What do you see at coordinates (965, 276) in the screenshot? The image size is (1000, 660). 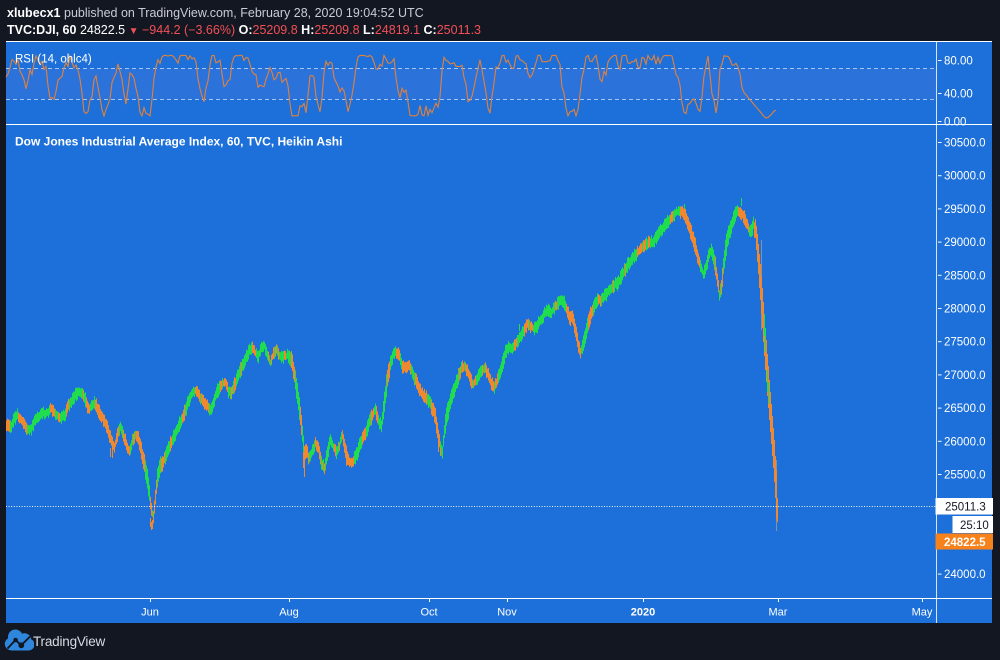 I see `svg-text: 28500.0` at bounding box center [965, 276].